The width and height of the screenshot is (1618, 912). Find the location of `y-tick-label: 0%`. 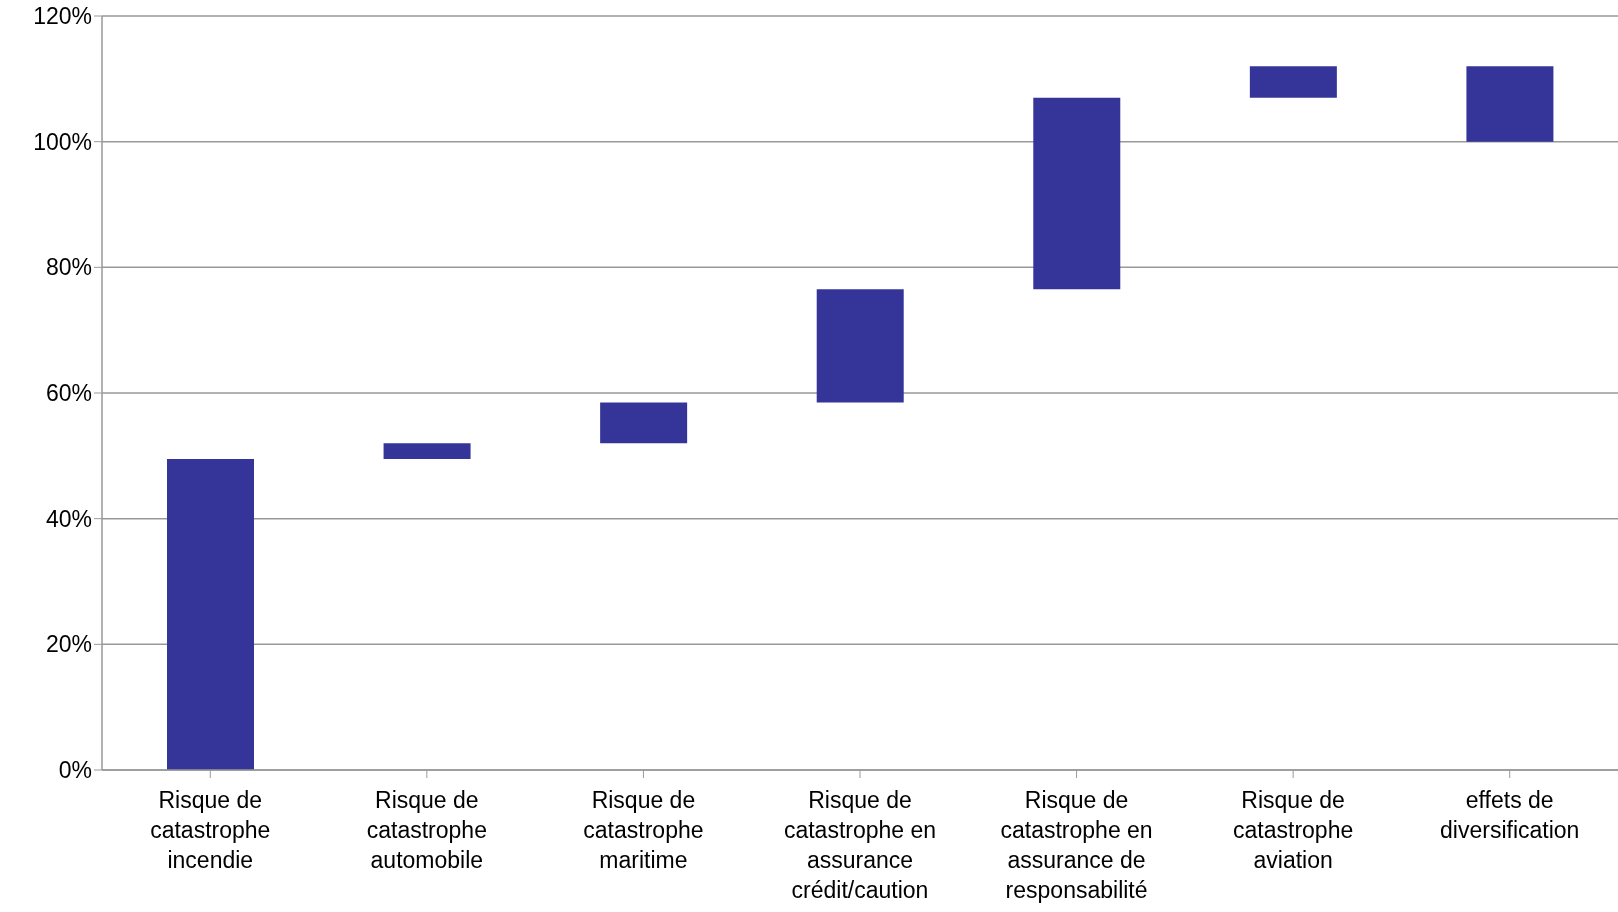

y-tick-label: 0% is located at coordinates (75, 770).